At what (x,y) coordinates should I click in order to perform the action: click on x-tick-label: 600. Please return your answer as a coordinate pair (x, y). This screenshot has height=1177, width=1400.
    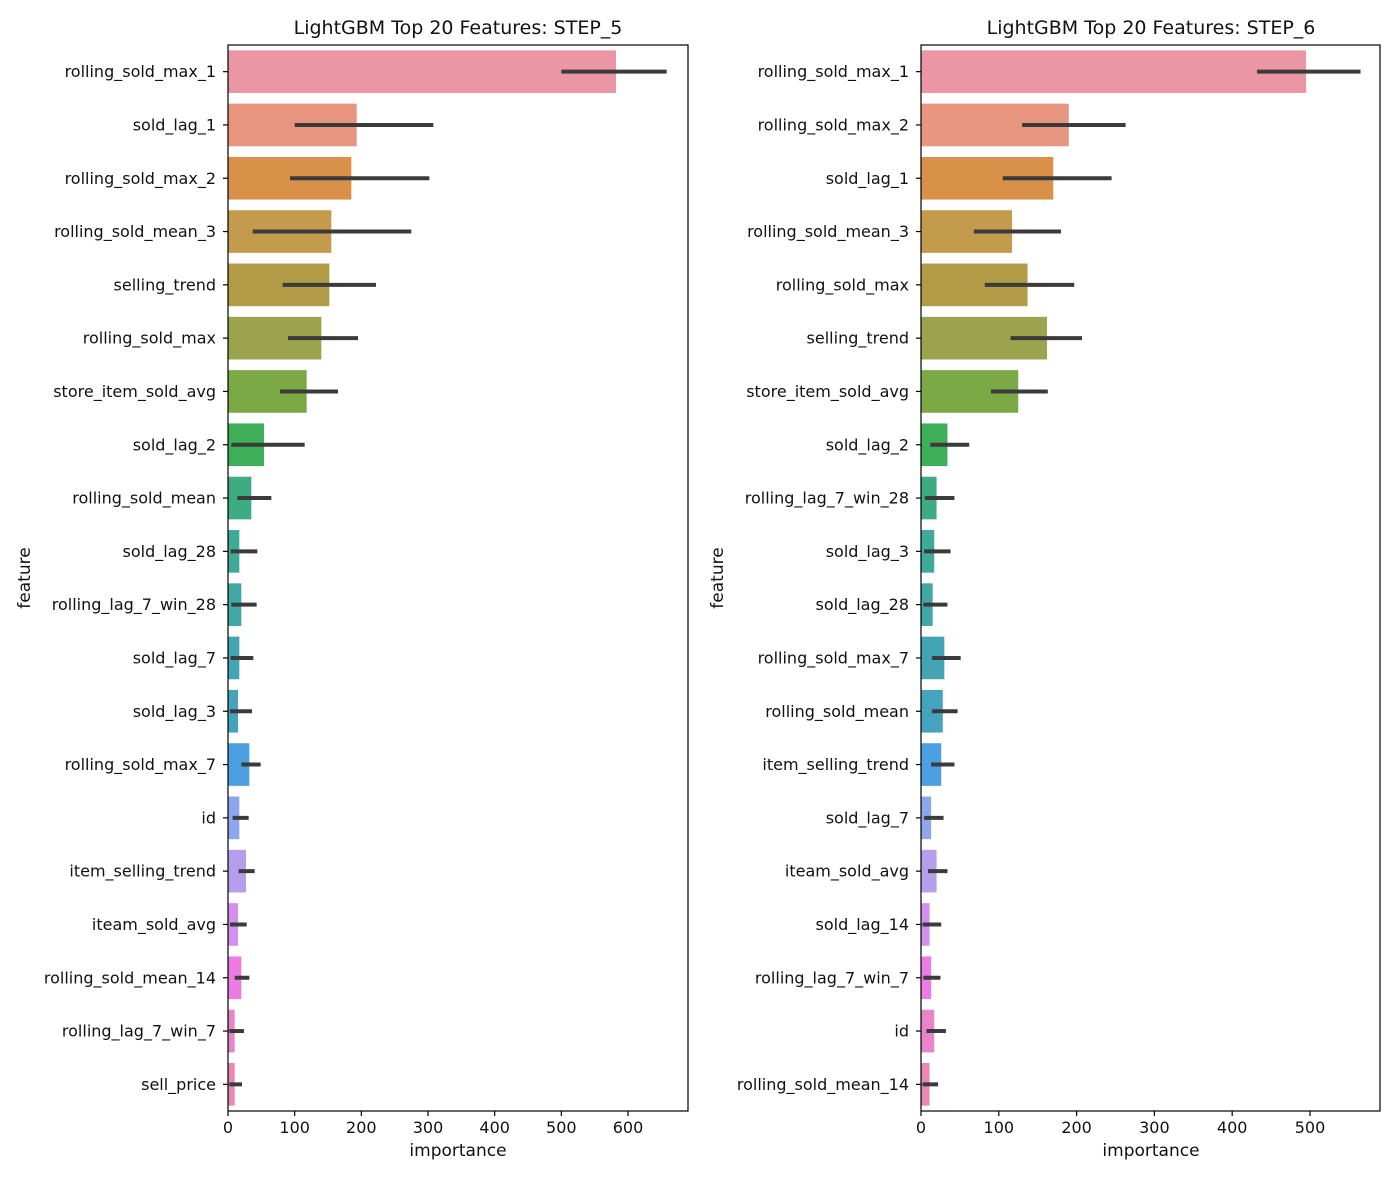
    Looking at the image, I should click on (628, 1127).